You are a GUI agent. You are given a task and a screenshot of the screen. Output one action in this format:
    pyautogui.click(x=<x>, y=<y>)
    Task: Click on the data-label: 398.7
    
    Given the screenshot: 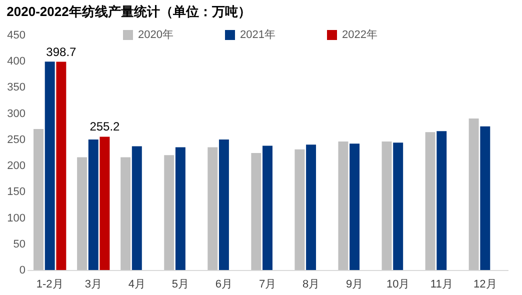 What is the action you would take?
    pyautogui.click(x=61, y=51)
    